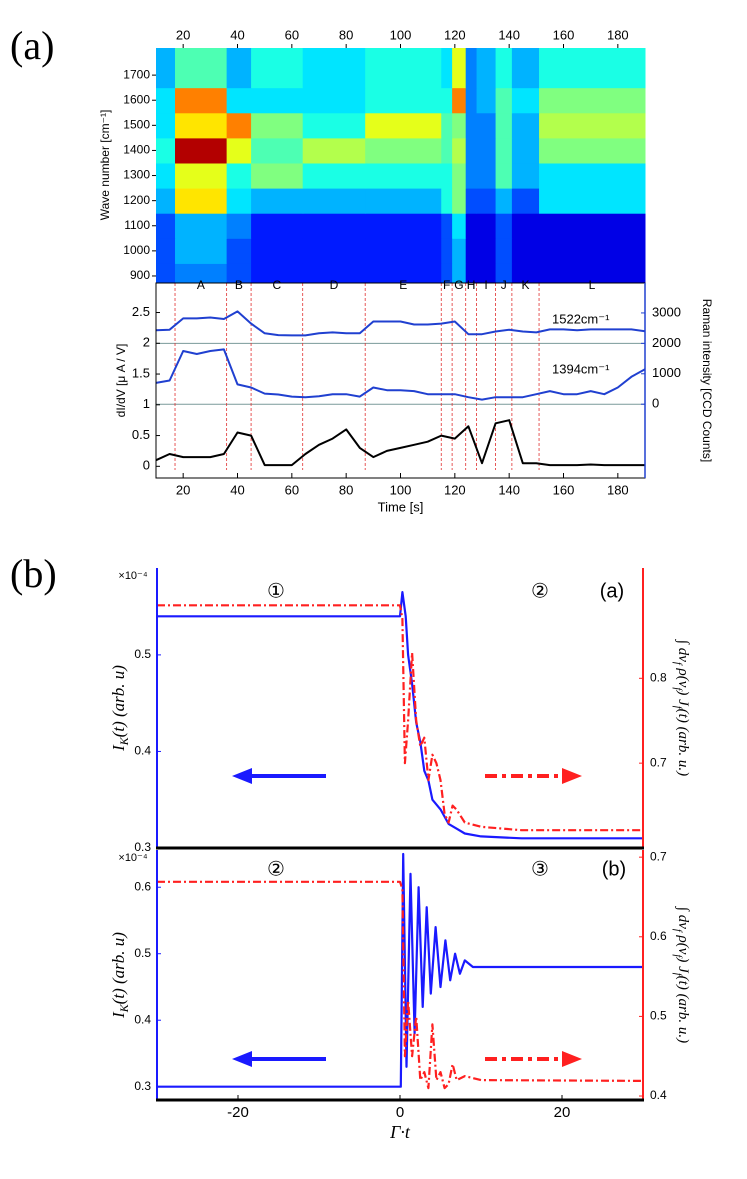 The width and height of the screenshot is (747, 1179). Describe the element at coordinates (242, 776) in the screenshot. I see `arrow-head` at that location.